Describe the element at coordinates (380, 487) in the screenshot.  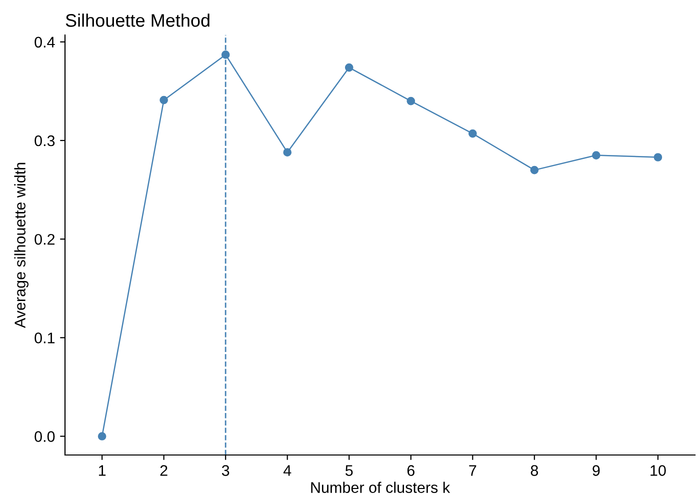
I see `x-axis-title: Number of clusters k` at that location.